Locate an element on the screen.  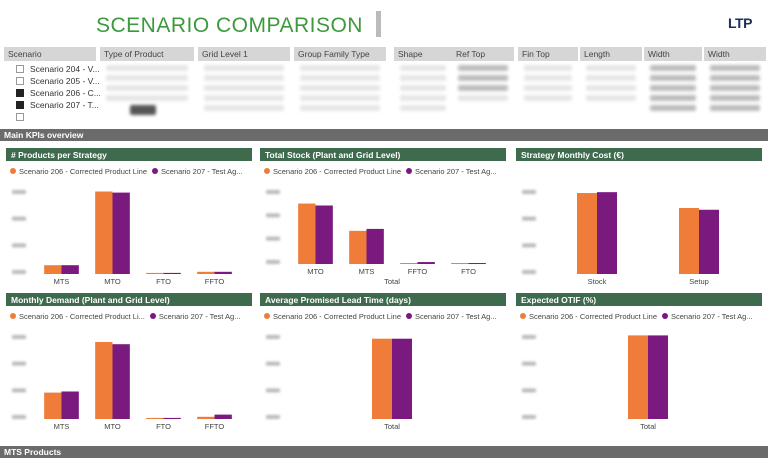
slicer-grid-level: Grid Level 1 is located at coordinates (244, 87).